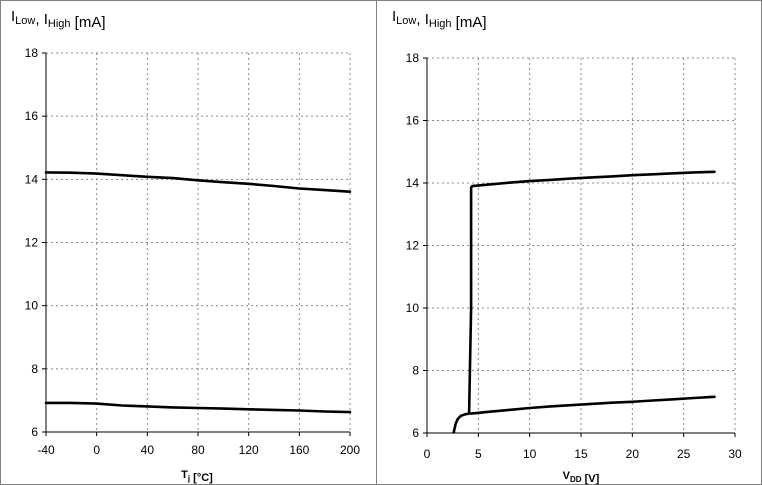  Describe the element at coordinates (197, 476) in the screenshot. I see `x-axis-title: Tj [°C]` at that location.